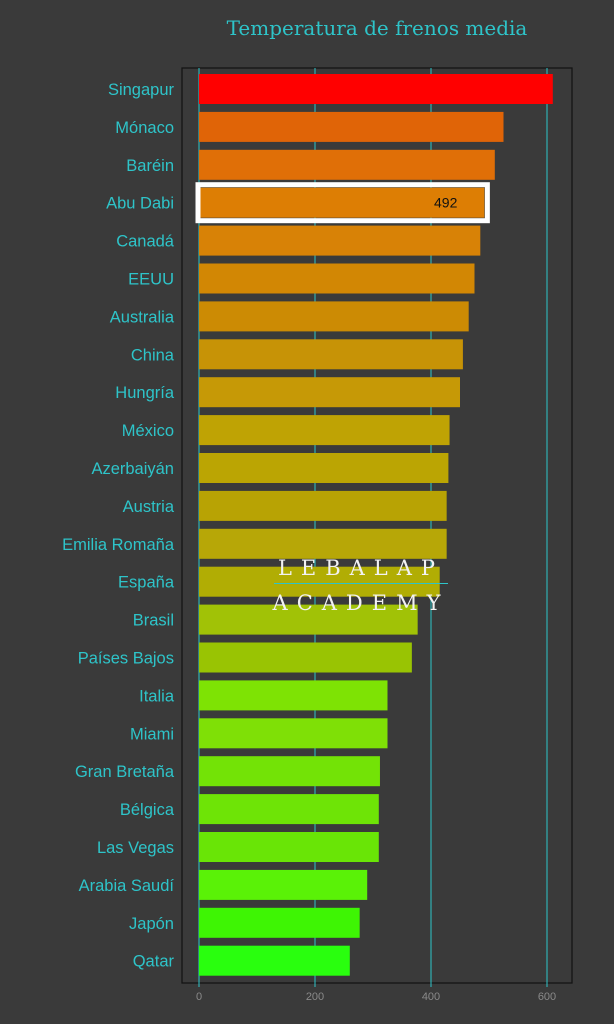 The height and width of the screenshot is (1024, 614). I want to click on category-label: Japón, so click(151, 924).